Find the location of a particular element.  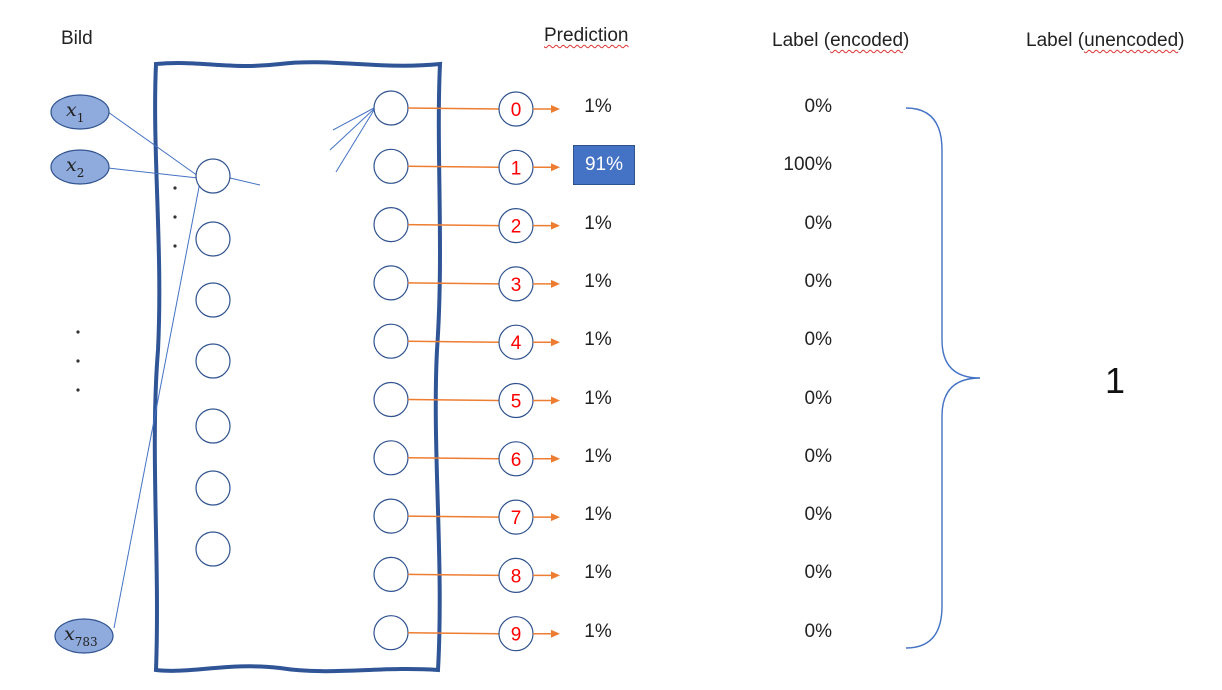

header-bild: Bild is located at coordinates (77, 38).